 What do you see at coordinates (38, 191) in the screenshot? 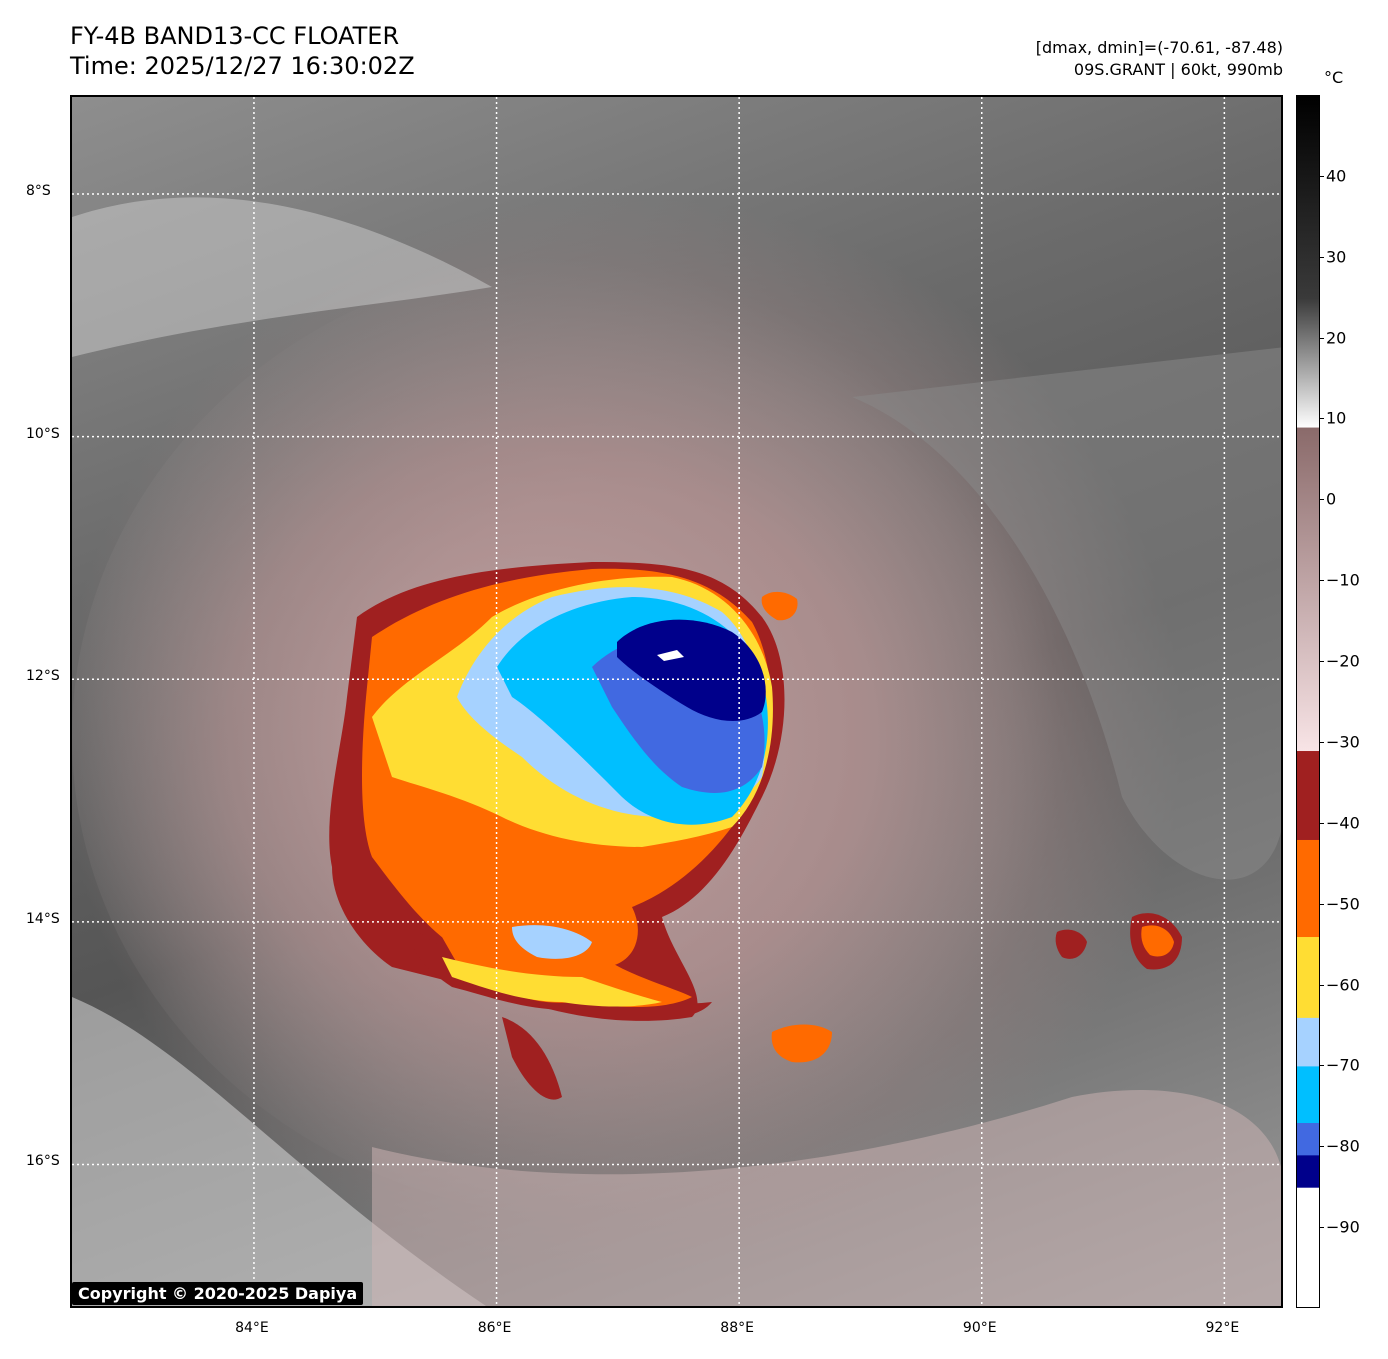
I see `lat-label: 8°S` at bounding box center [38, 191].